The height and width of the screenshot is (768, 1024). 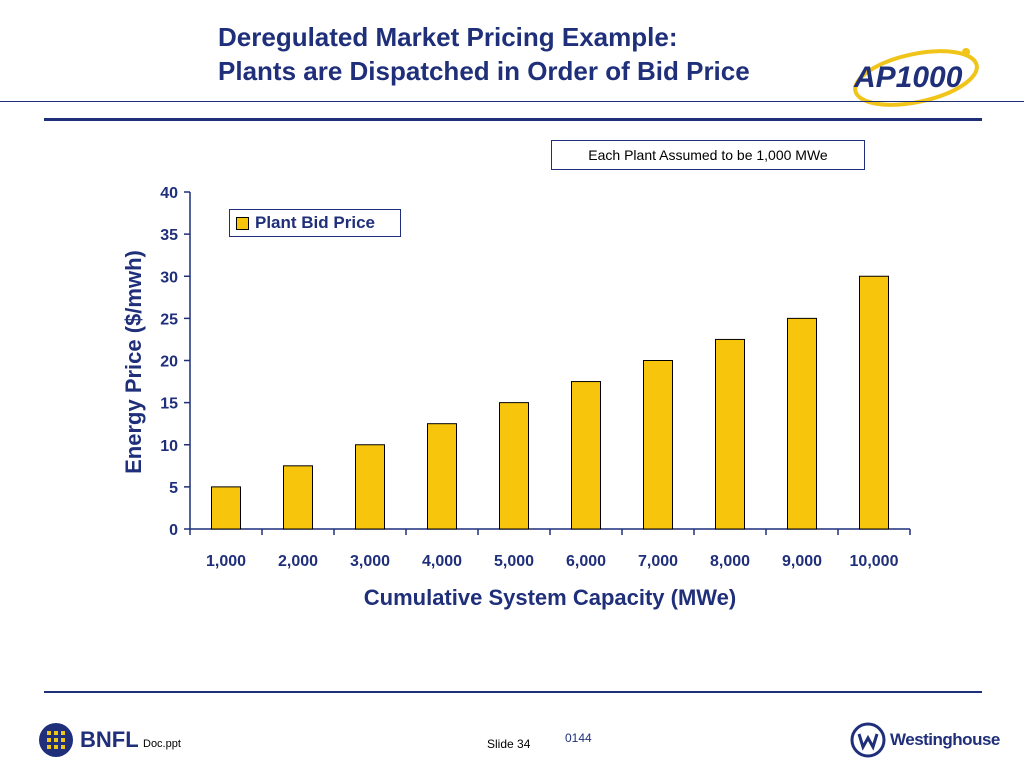 What do you see at coordinates (513, 692) in the screenshot?
I see `footer-rule` at bounding box center [513, 692].